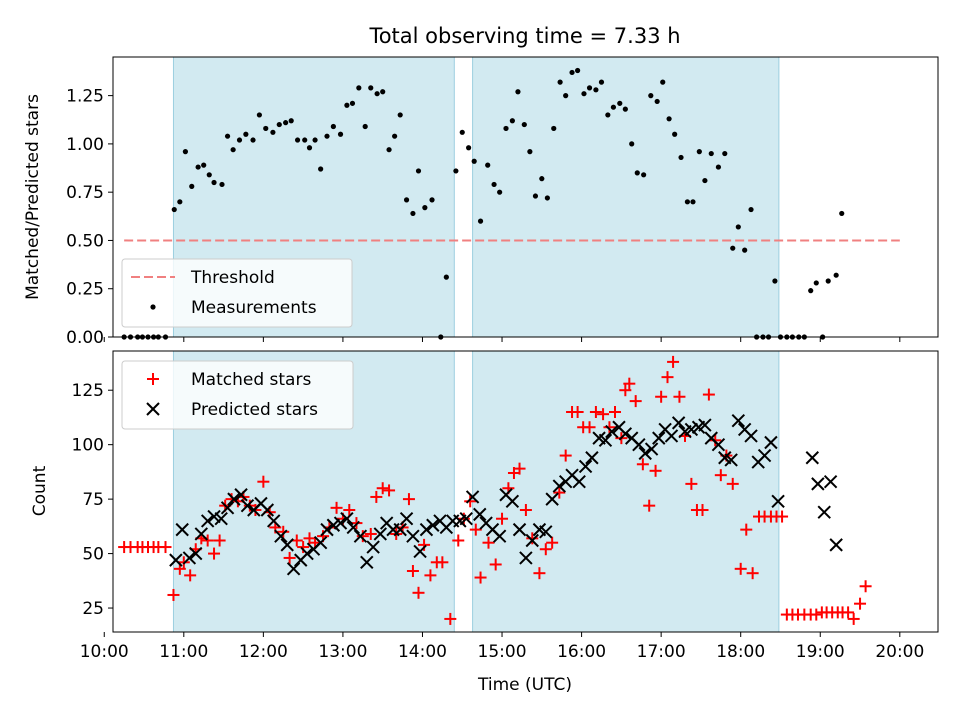 This screenshot has height=720, width=960. I want to click on x-axis-label: Time (UTC), so click(524, 685).